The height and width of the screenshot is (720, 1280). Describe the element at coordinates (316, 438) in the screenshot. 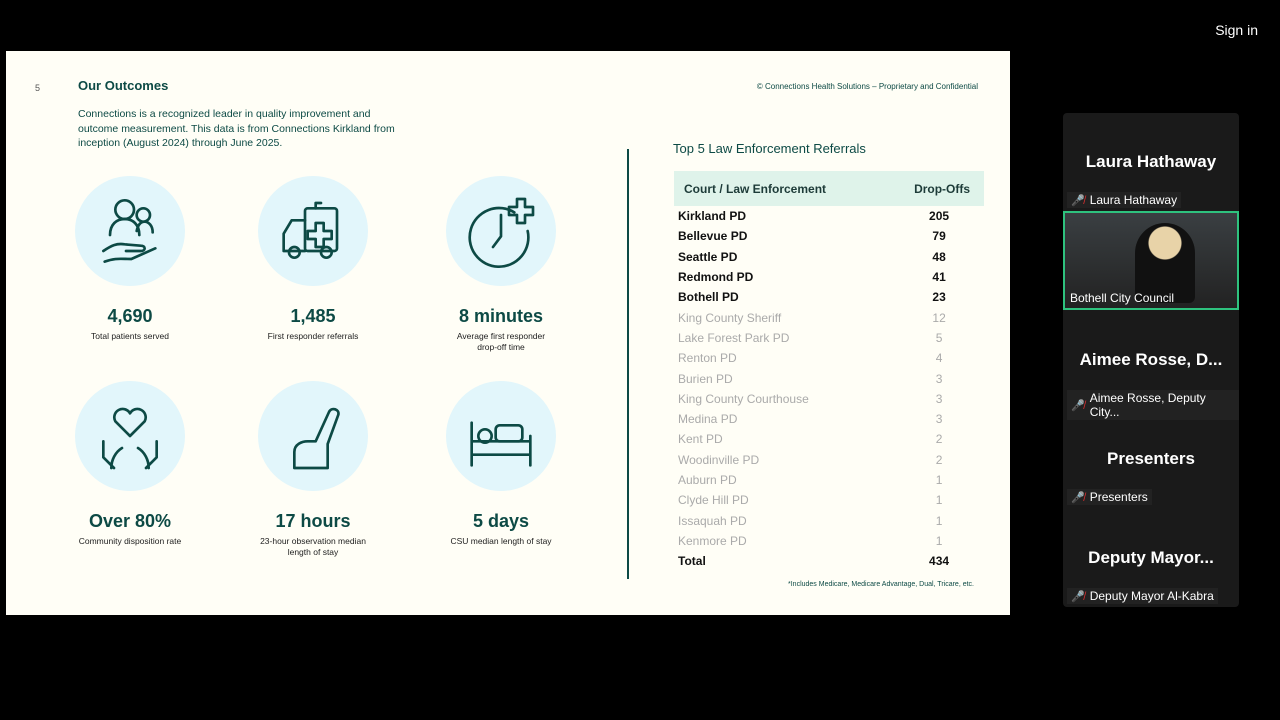

I see `recliner-icon` at that location.